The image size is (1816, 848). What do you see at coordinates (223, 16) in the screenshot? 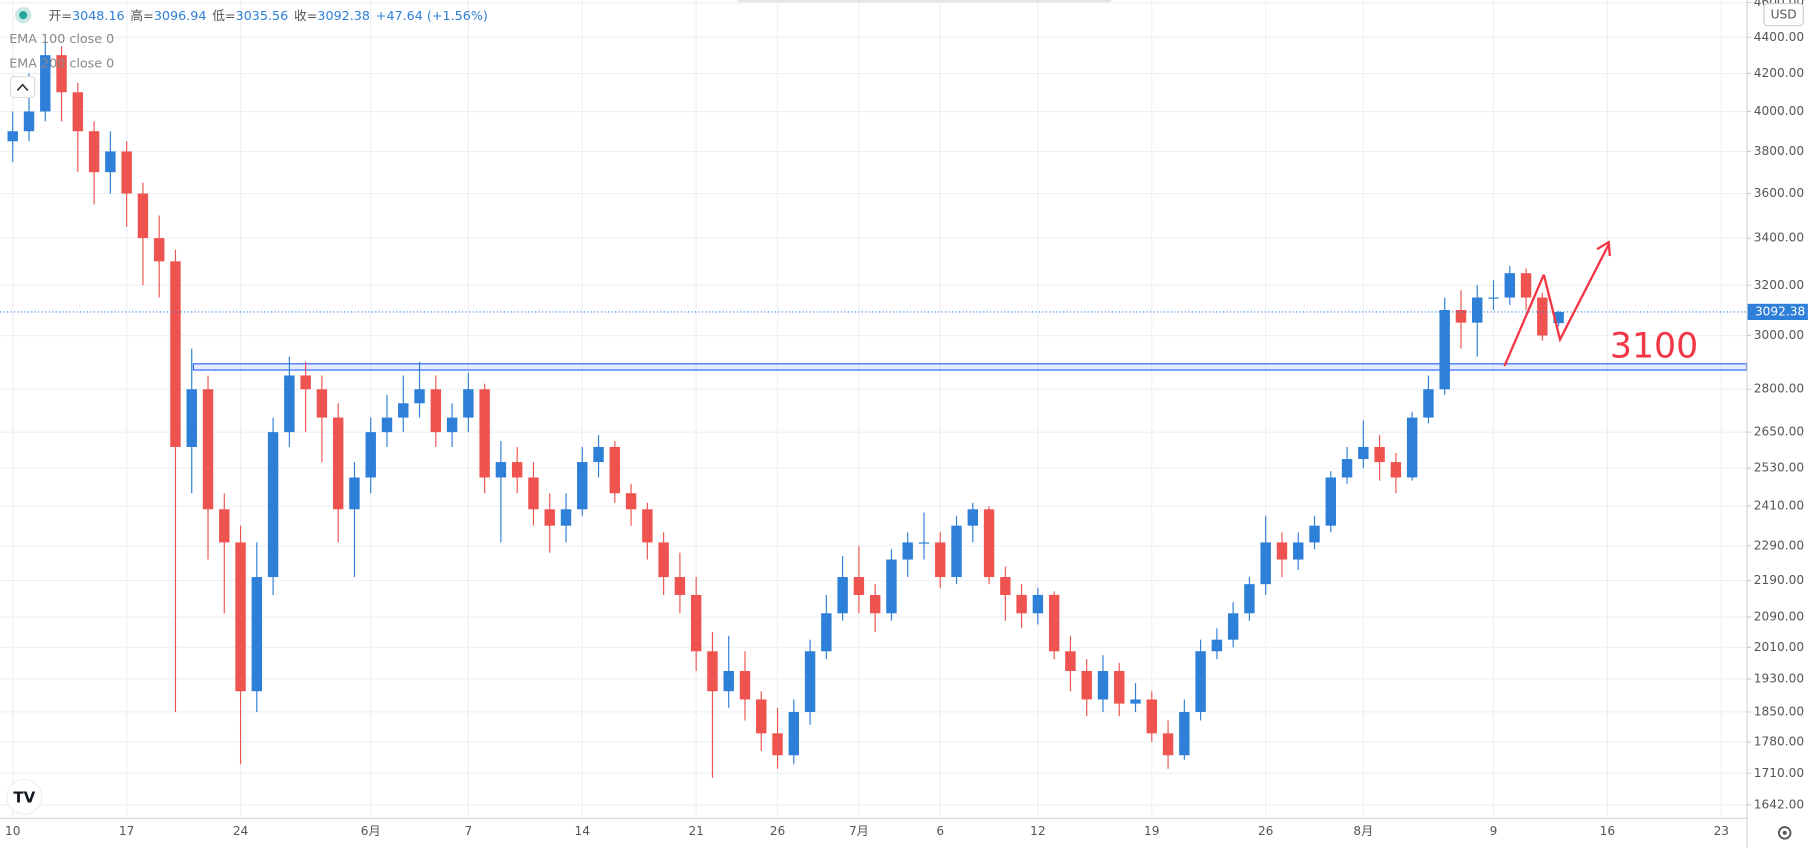
I see `legend-label: 低=` at bounding box center [223, 16].